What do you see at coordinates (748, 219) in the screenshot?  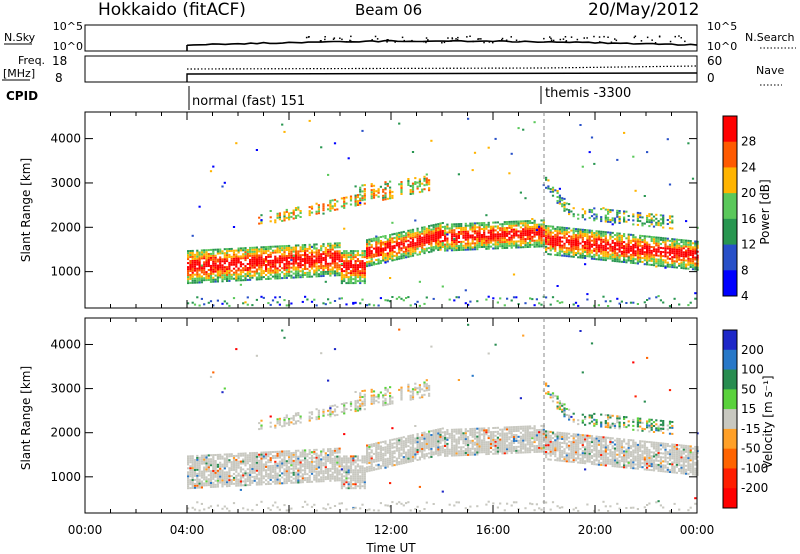 I see `colorbar-tick-label: 16` at bounding box center [748, 219].